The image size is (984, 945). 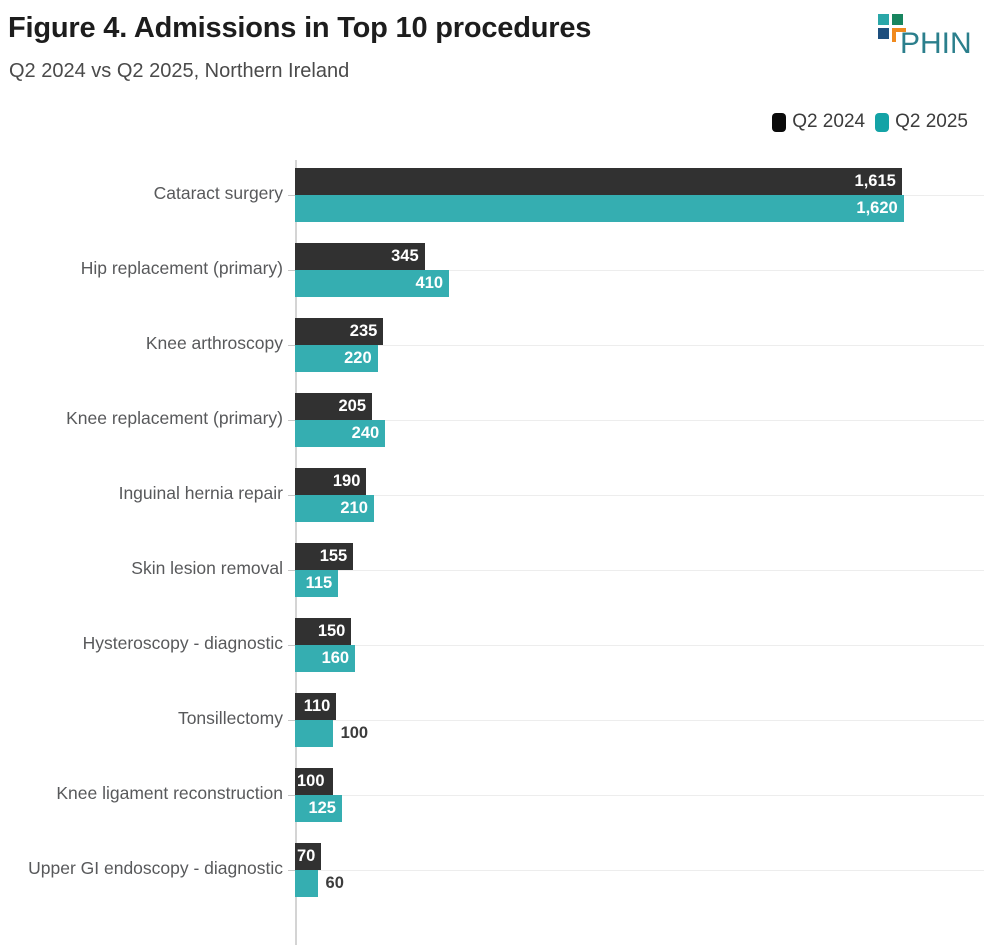 I want to click on bar-group: Hip replacement (primary) 345 410, so click(x=492, y=280).